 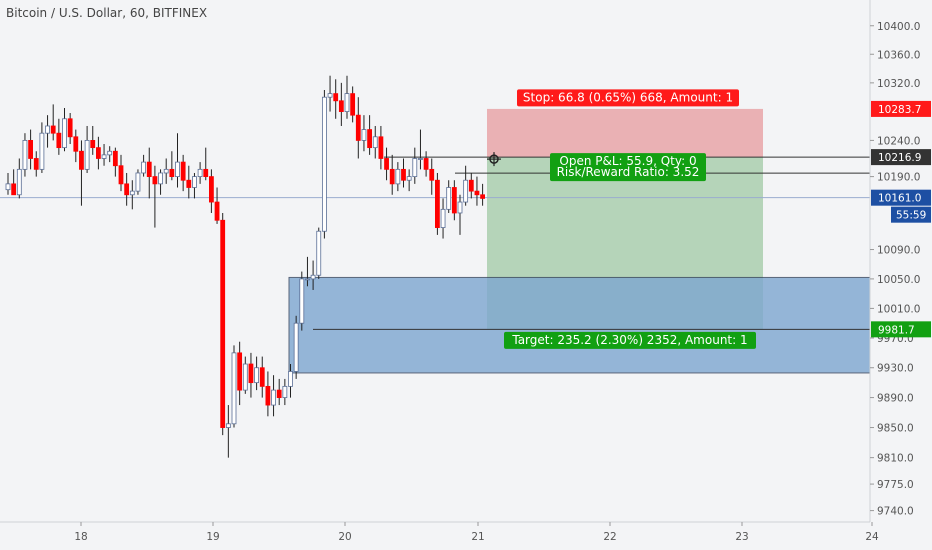 I want to click on stop-price-tag-box, so click(x=901, y=108).